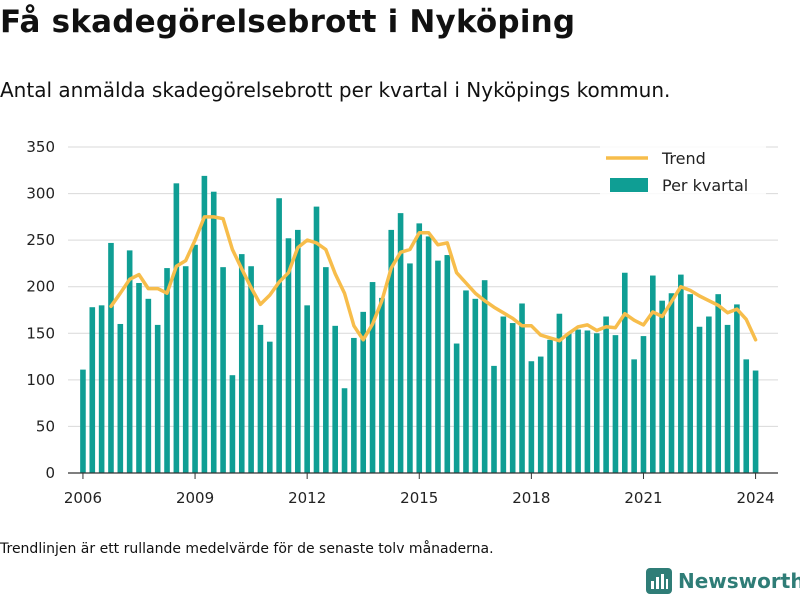 Image resolution: width=800 pixels, height=600 pixels. I want to click on brand-name: Newsworthy, so click(739, 581).